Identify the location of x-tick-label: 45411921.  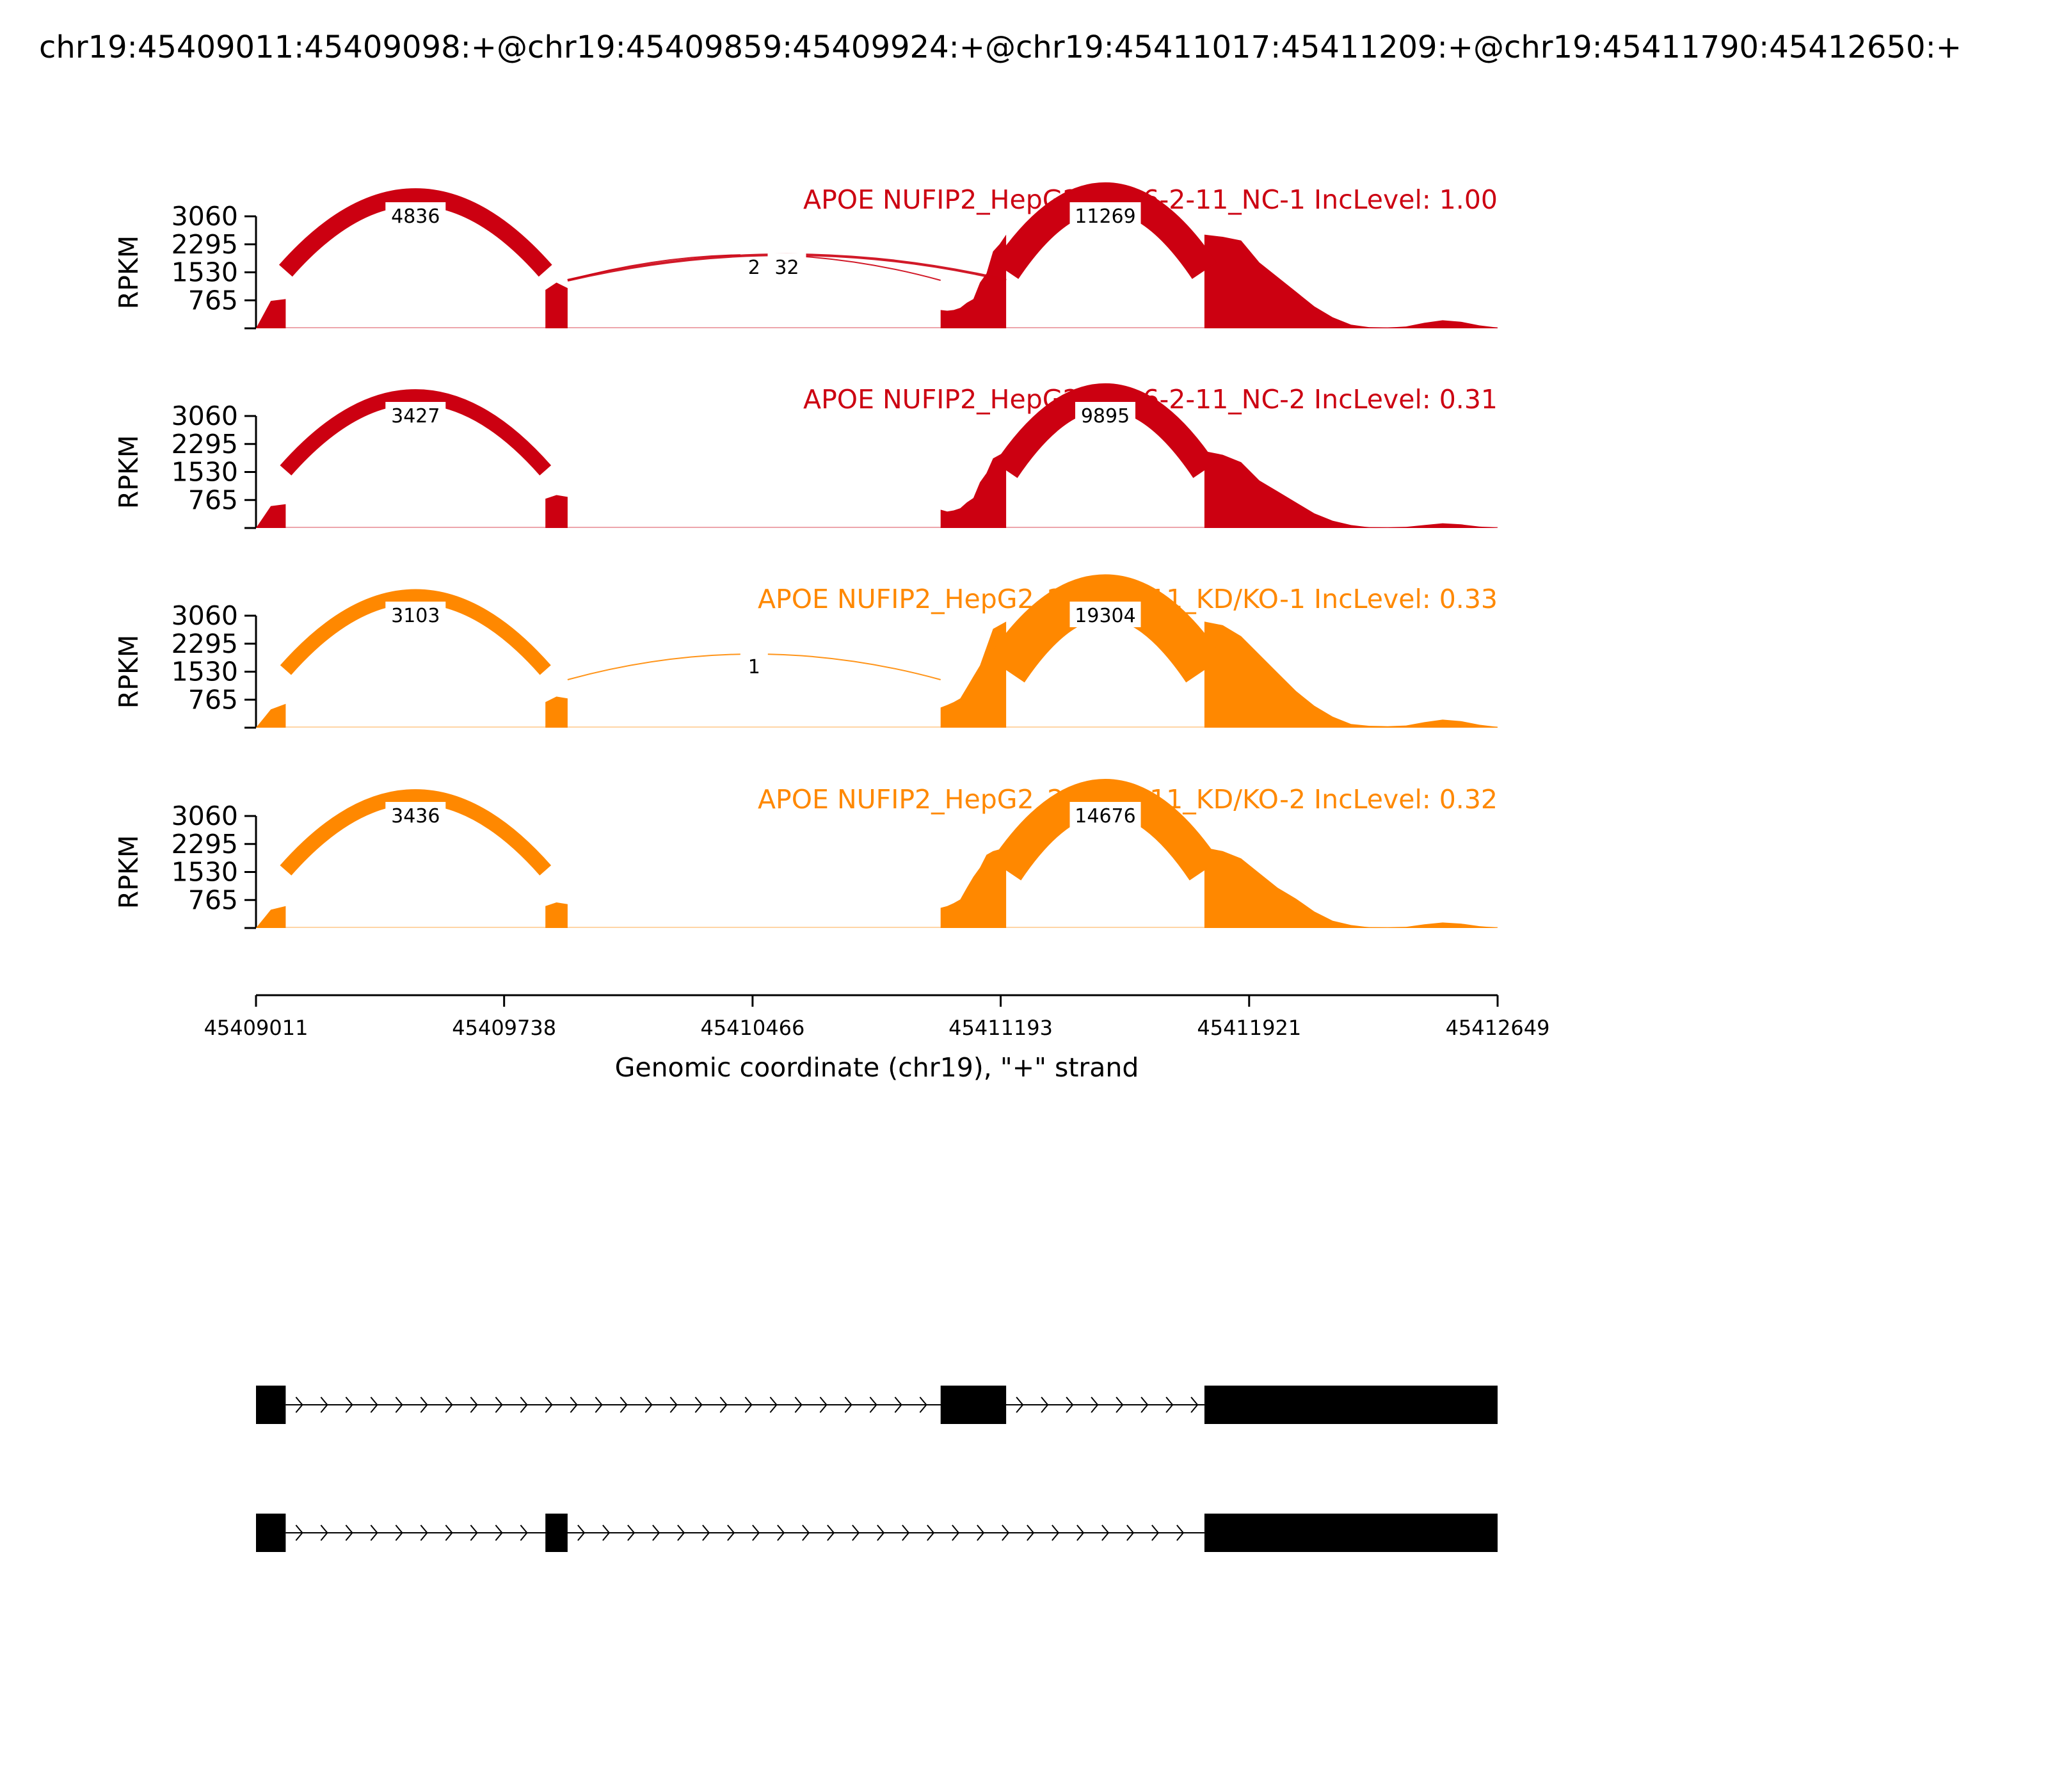
(1249, 1028).